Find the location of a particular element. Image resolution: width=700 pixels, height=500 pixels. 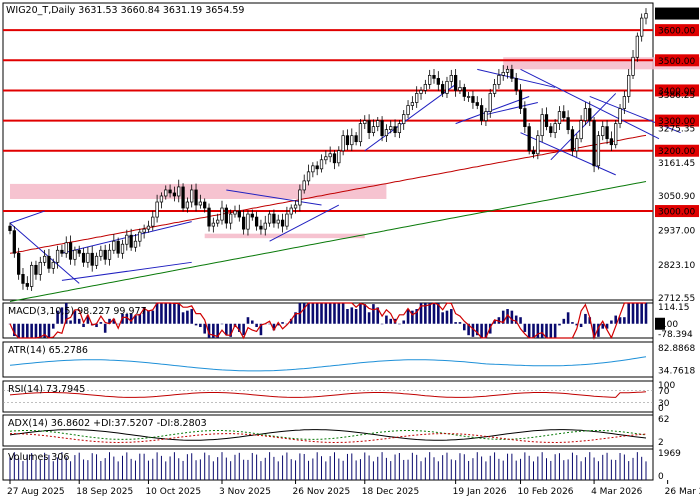

indicator-label: MACD(3,10,5) 98.227 99.977 is located at coordinates (77, 311).